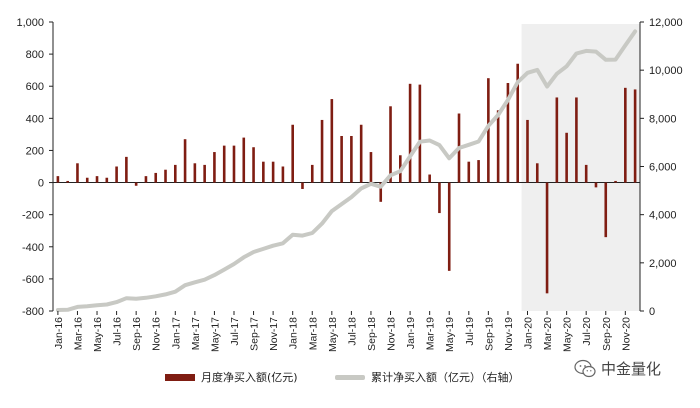  I want to click on y-right-tick-label: 10,000, so click(666, 71).